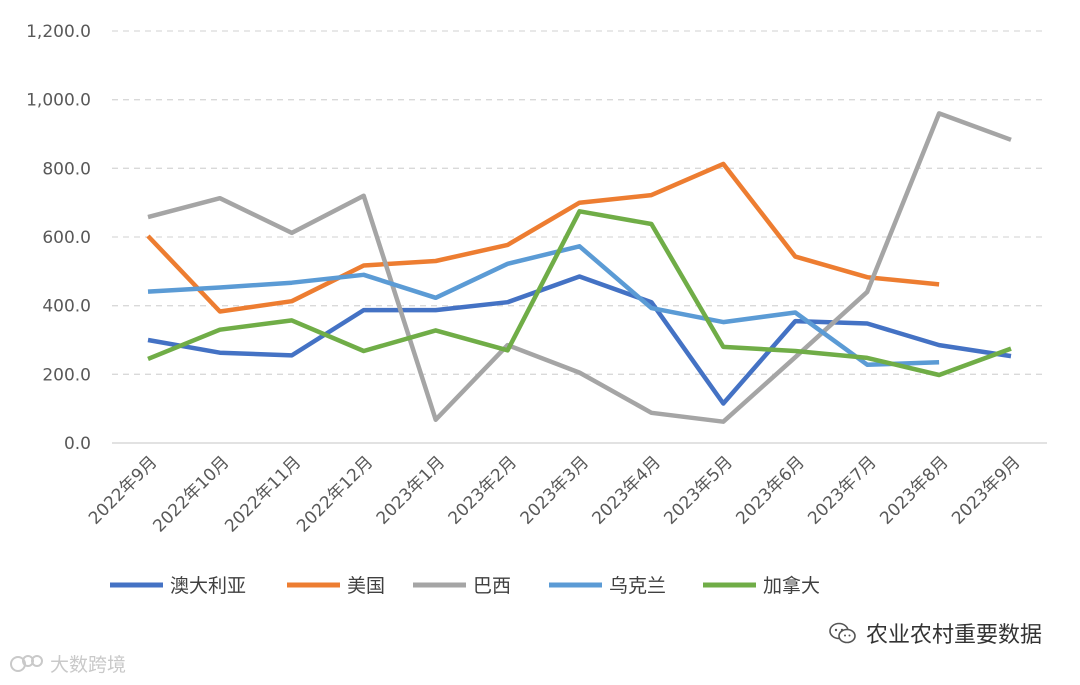 This screenshot has width=1080, height=685. What do you see at coordinates (842, 633) in the screenshot?
I see `wechat-icon` at bounding box center [842, 633].